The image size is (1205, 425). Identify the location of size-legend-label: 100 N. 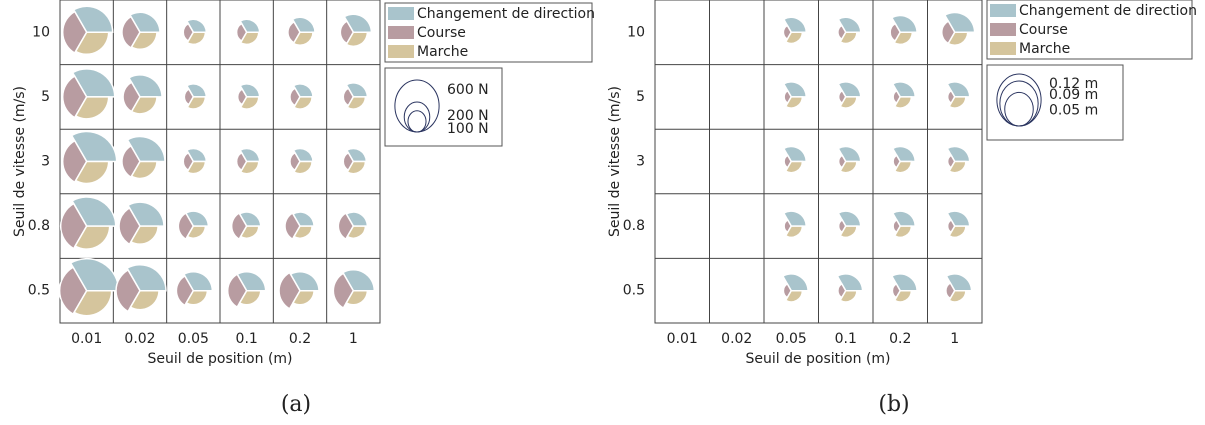
(468, 129).